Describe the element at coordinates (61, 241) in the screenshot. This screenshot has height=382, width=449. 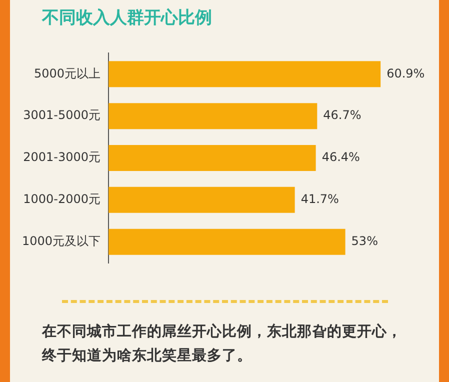
I see `y-tick-label: 1000元及以下` at that location.